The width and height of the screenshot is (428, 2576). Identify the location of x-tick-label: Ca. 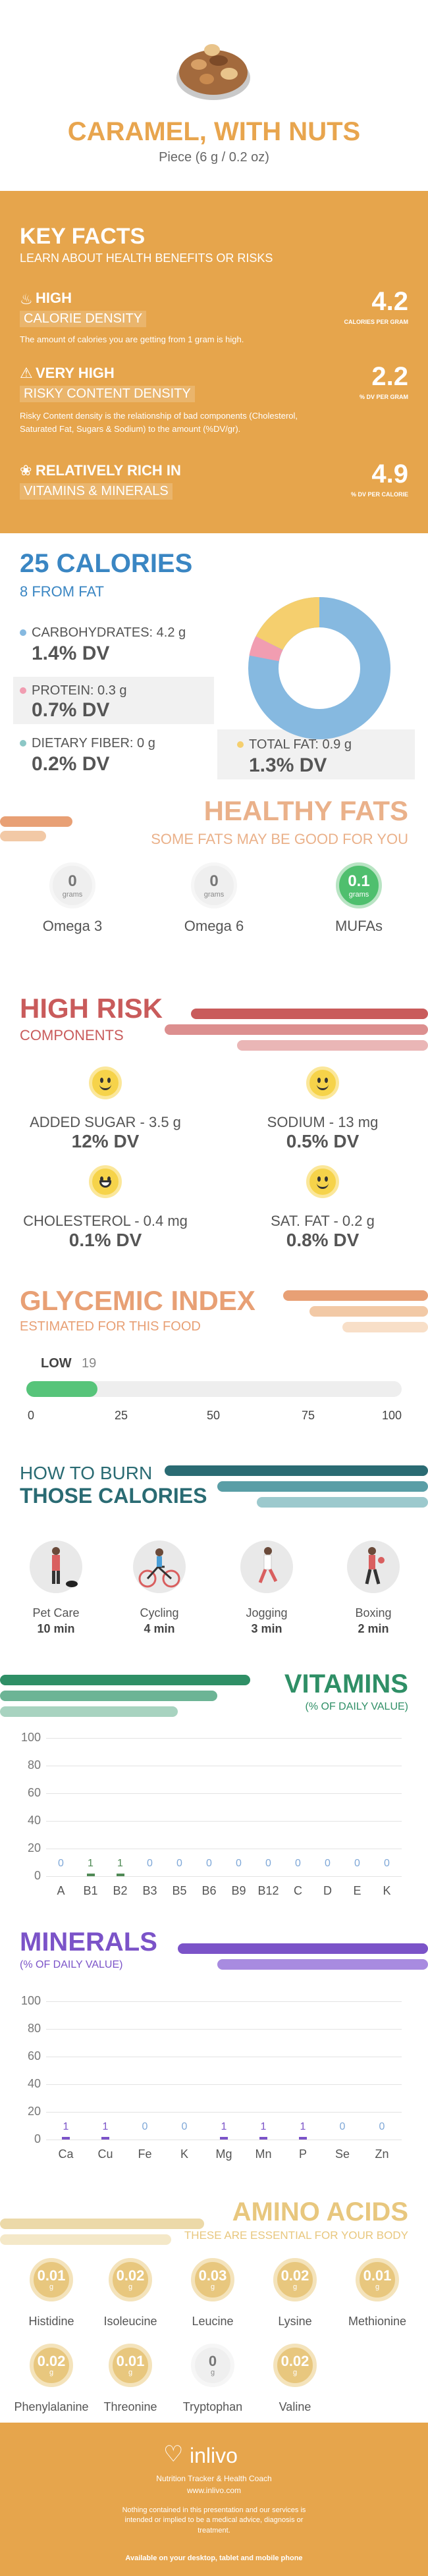
(66, 2154).